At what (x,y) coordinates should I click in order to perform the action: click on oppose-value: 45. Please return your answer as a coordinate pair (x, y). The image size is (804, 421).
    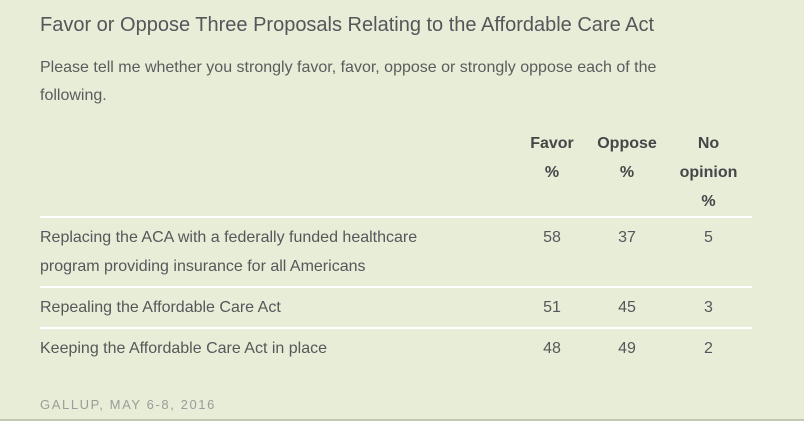
    Looking at the image, I should click on (627, 307).